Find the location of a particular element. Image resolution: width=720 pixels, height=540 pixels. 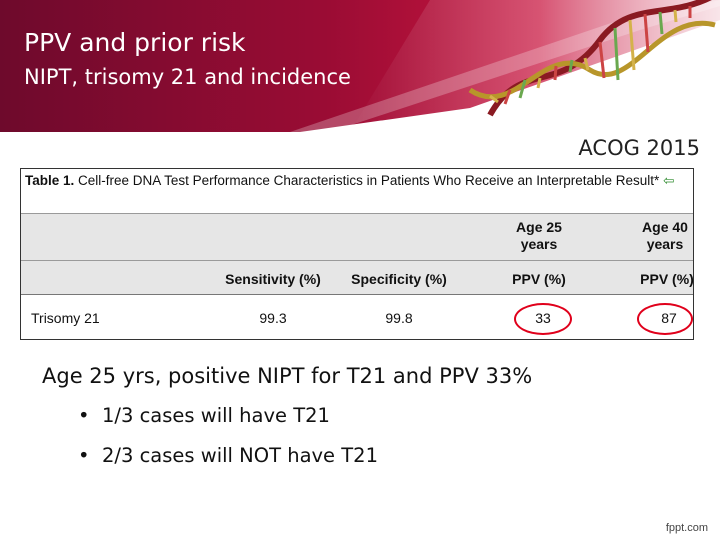

cell-specificity: 99.8 is located at coordinates (399, 318).